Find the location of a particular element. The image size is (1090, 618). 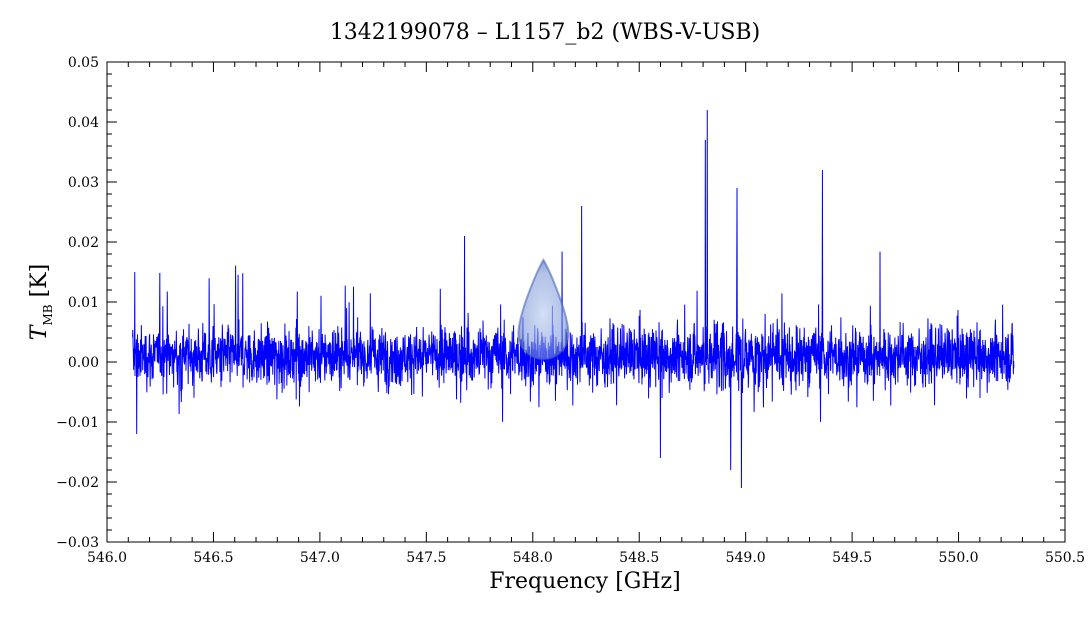

y-tick-label: 0.01 is located at coordinates (83, 303).